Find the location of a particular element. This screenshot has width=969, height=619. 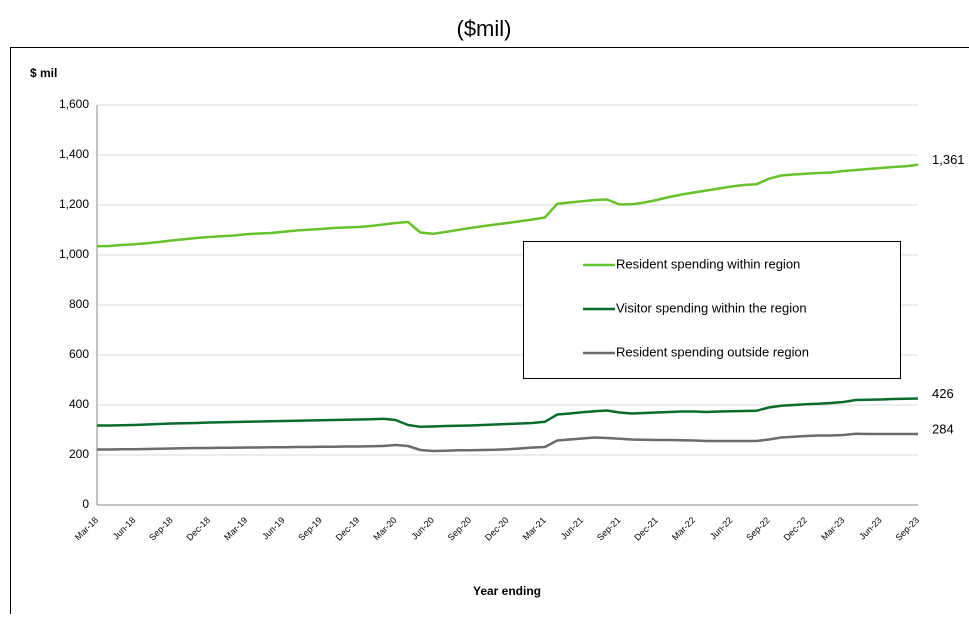

x-tick-label: Dec-19 is located at coordinates (348, 529).